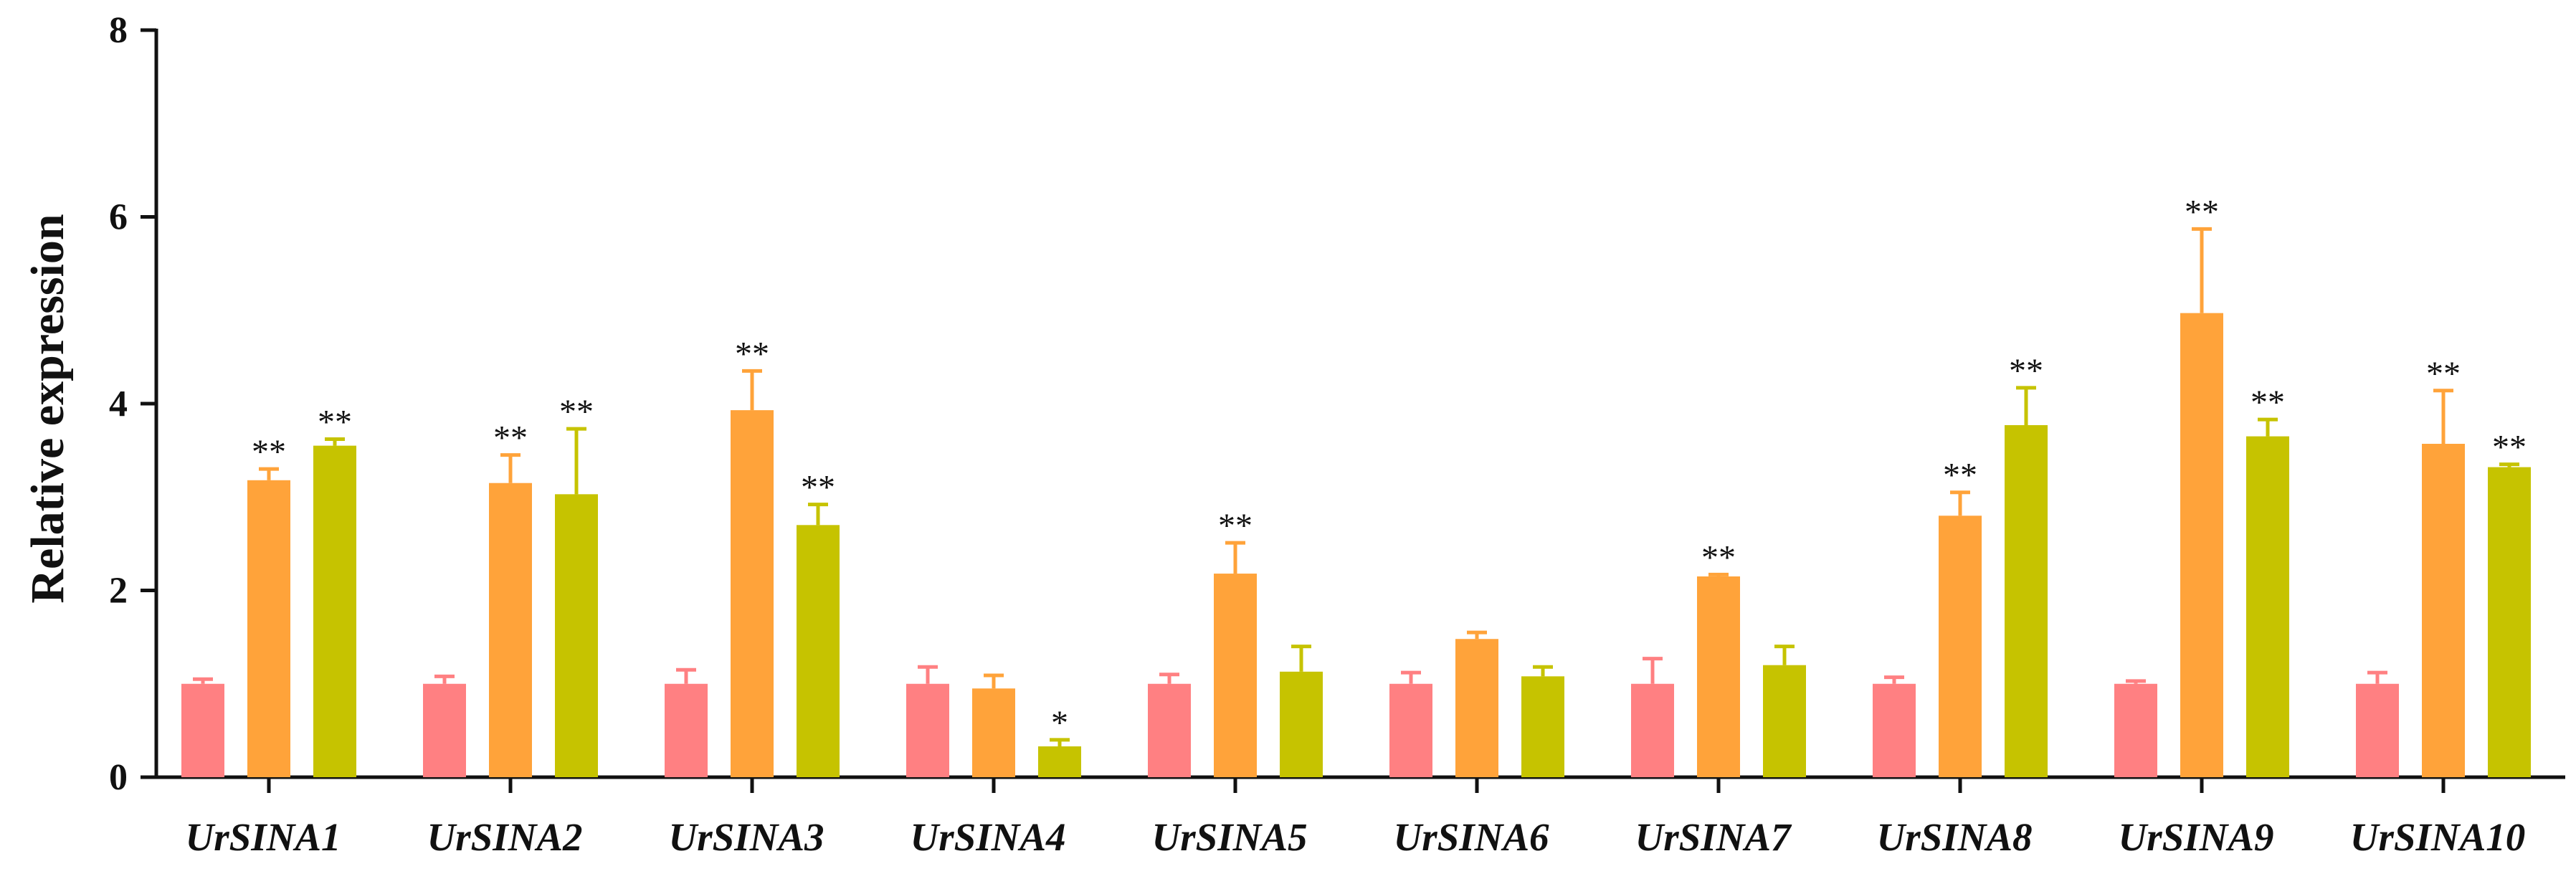 The width and height of the screenshot is (2576, 879). What do you see at coordinates (2509, 622) in the screenshot?
I see `bar-g9-s2` at bounding box center [2509, 622].